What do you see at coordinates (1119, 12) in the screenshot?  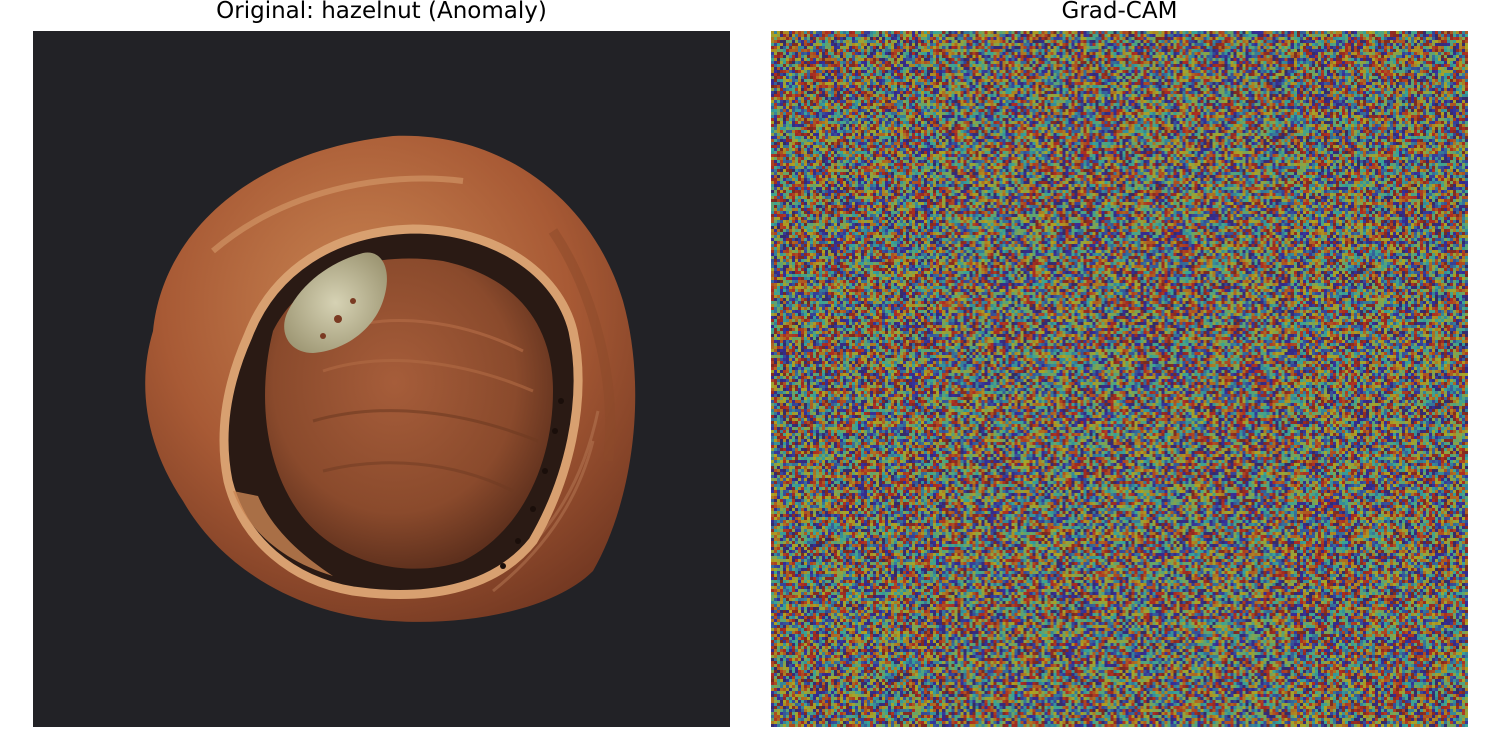 I see `gradcam-title: Grad-CAM` at bounding box center [1119, 12].